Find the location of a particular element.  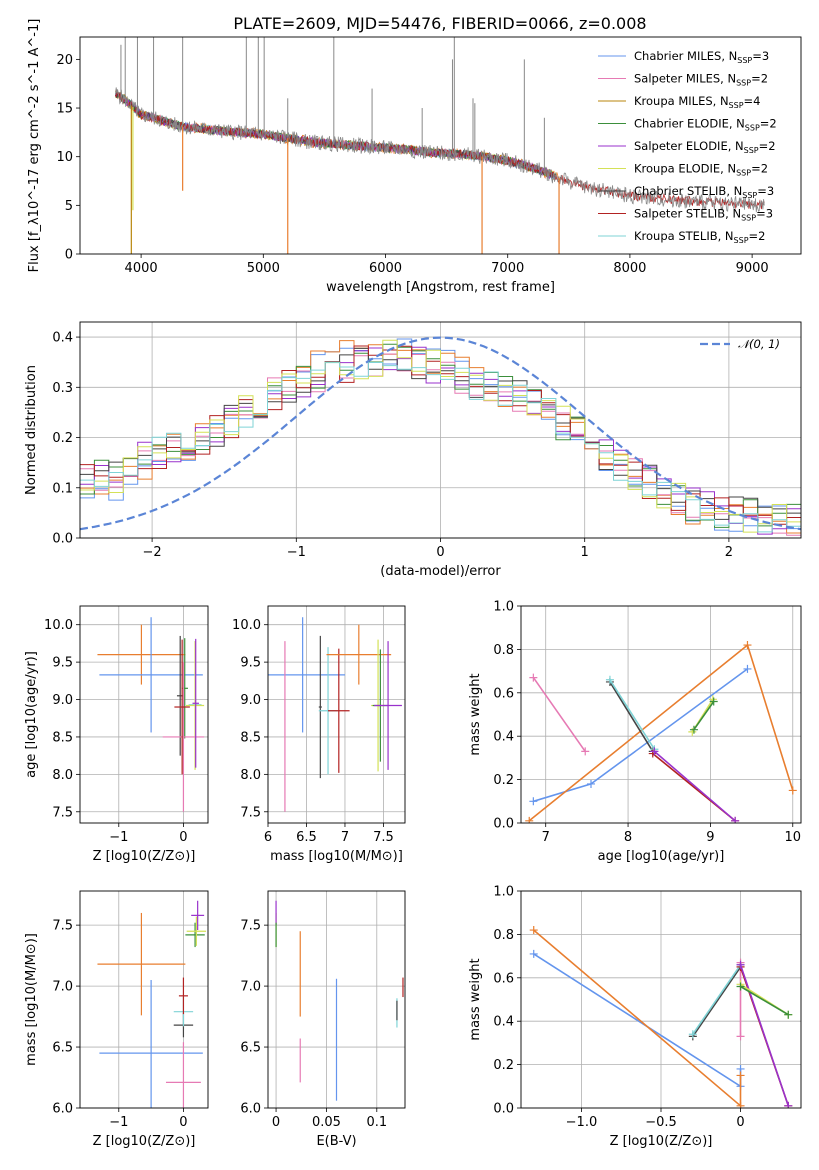

x-tick-label: 9 is located at coordinates (710, 837).